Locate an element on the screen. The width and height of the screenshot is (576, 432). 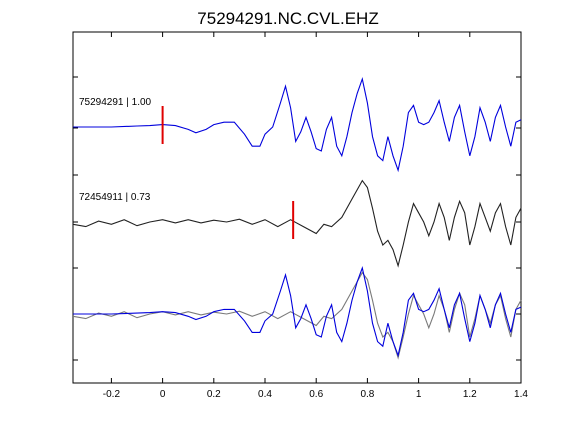
x-tick-label: 0.2 is located at coordinates (214, 394).